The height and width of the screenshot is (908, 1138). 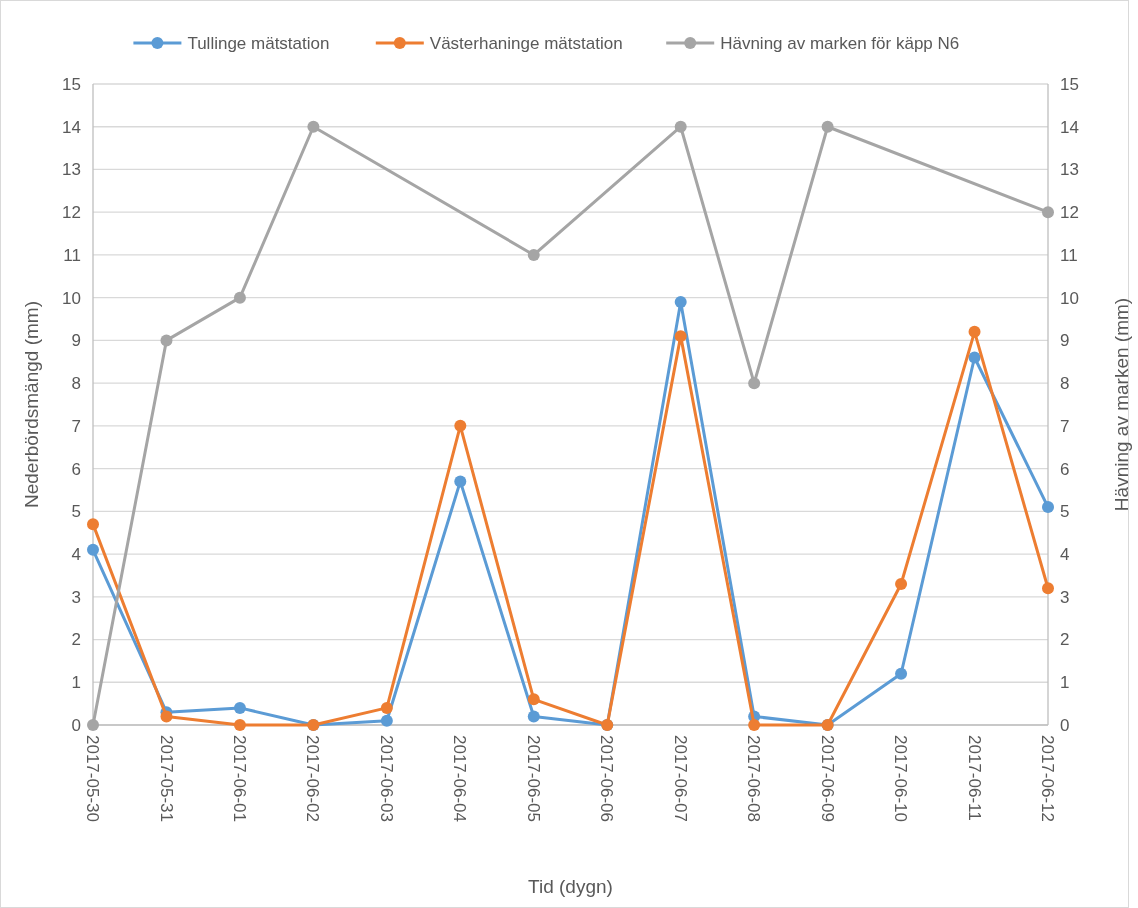 I want to click on x-tick-label: 2017-06-12, so click(x=1048, y=778).